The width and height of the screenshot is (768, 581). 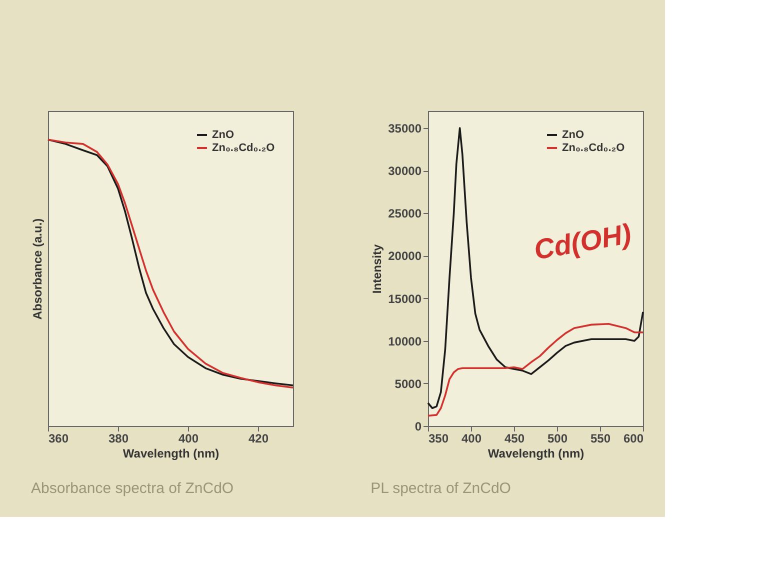 I want to click on text: PL spectra of ZnCdO, so click(x=440, y=488).